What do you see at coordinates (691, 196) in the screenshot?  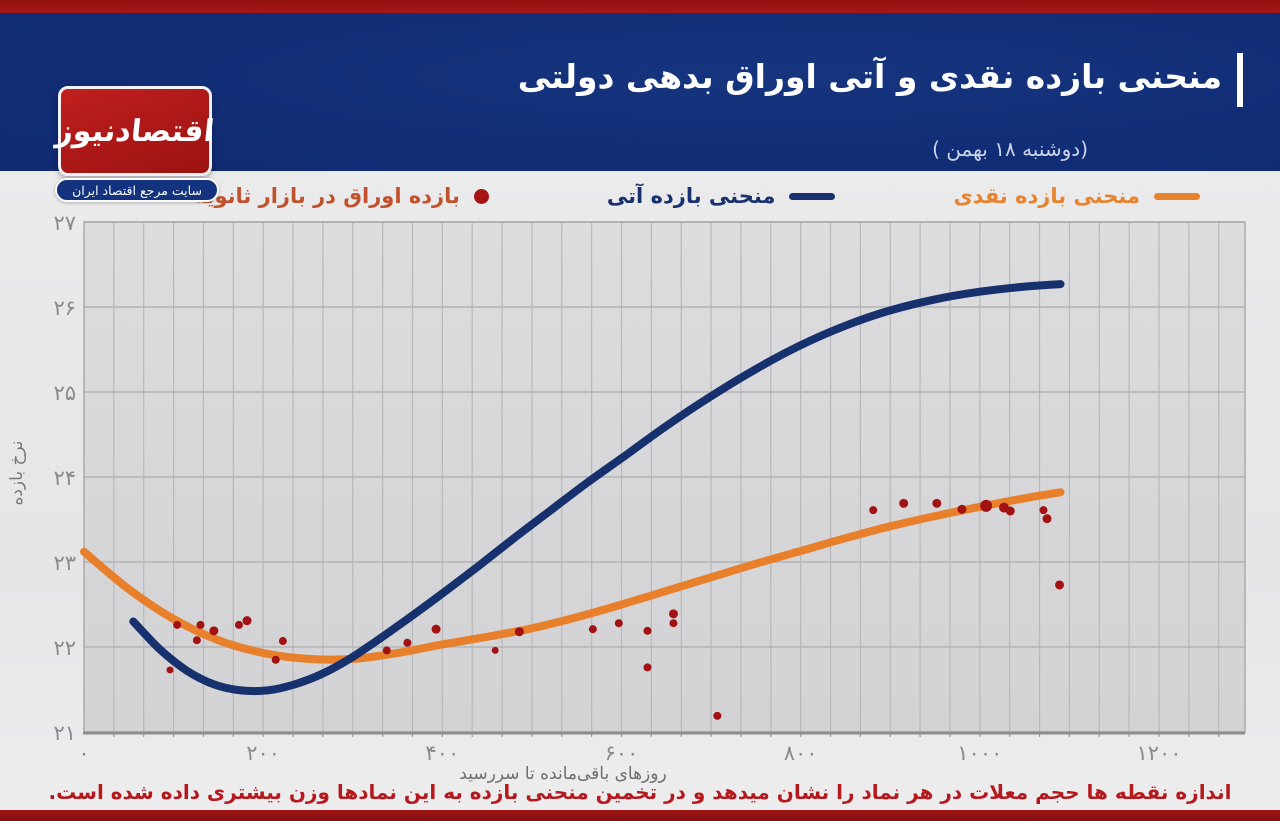 I see `legend-label-forward-curve: منحنی بازده آتی` at bounding box center [691, 196].